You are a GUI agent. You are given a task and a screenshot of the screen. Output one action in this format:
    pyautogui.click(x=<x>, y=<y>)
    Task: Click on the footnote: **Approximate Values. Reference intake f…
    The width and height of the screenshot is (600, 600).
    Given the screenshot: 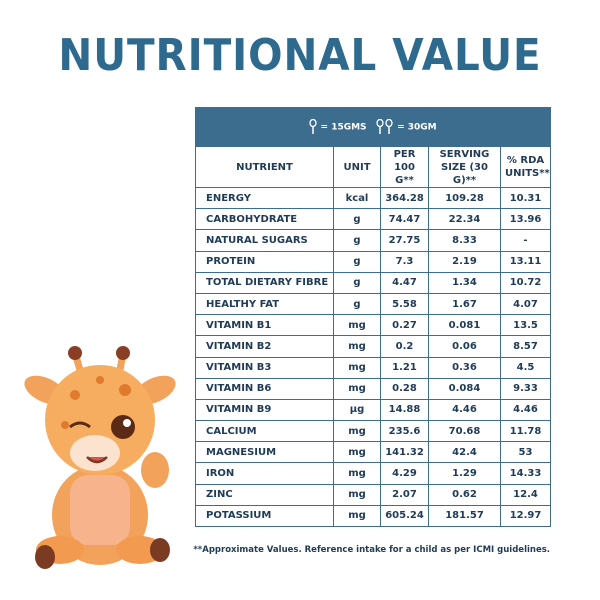 What is the action you would take?
    pyautogui.click(x=371, y=550)
    